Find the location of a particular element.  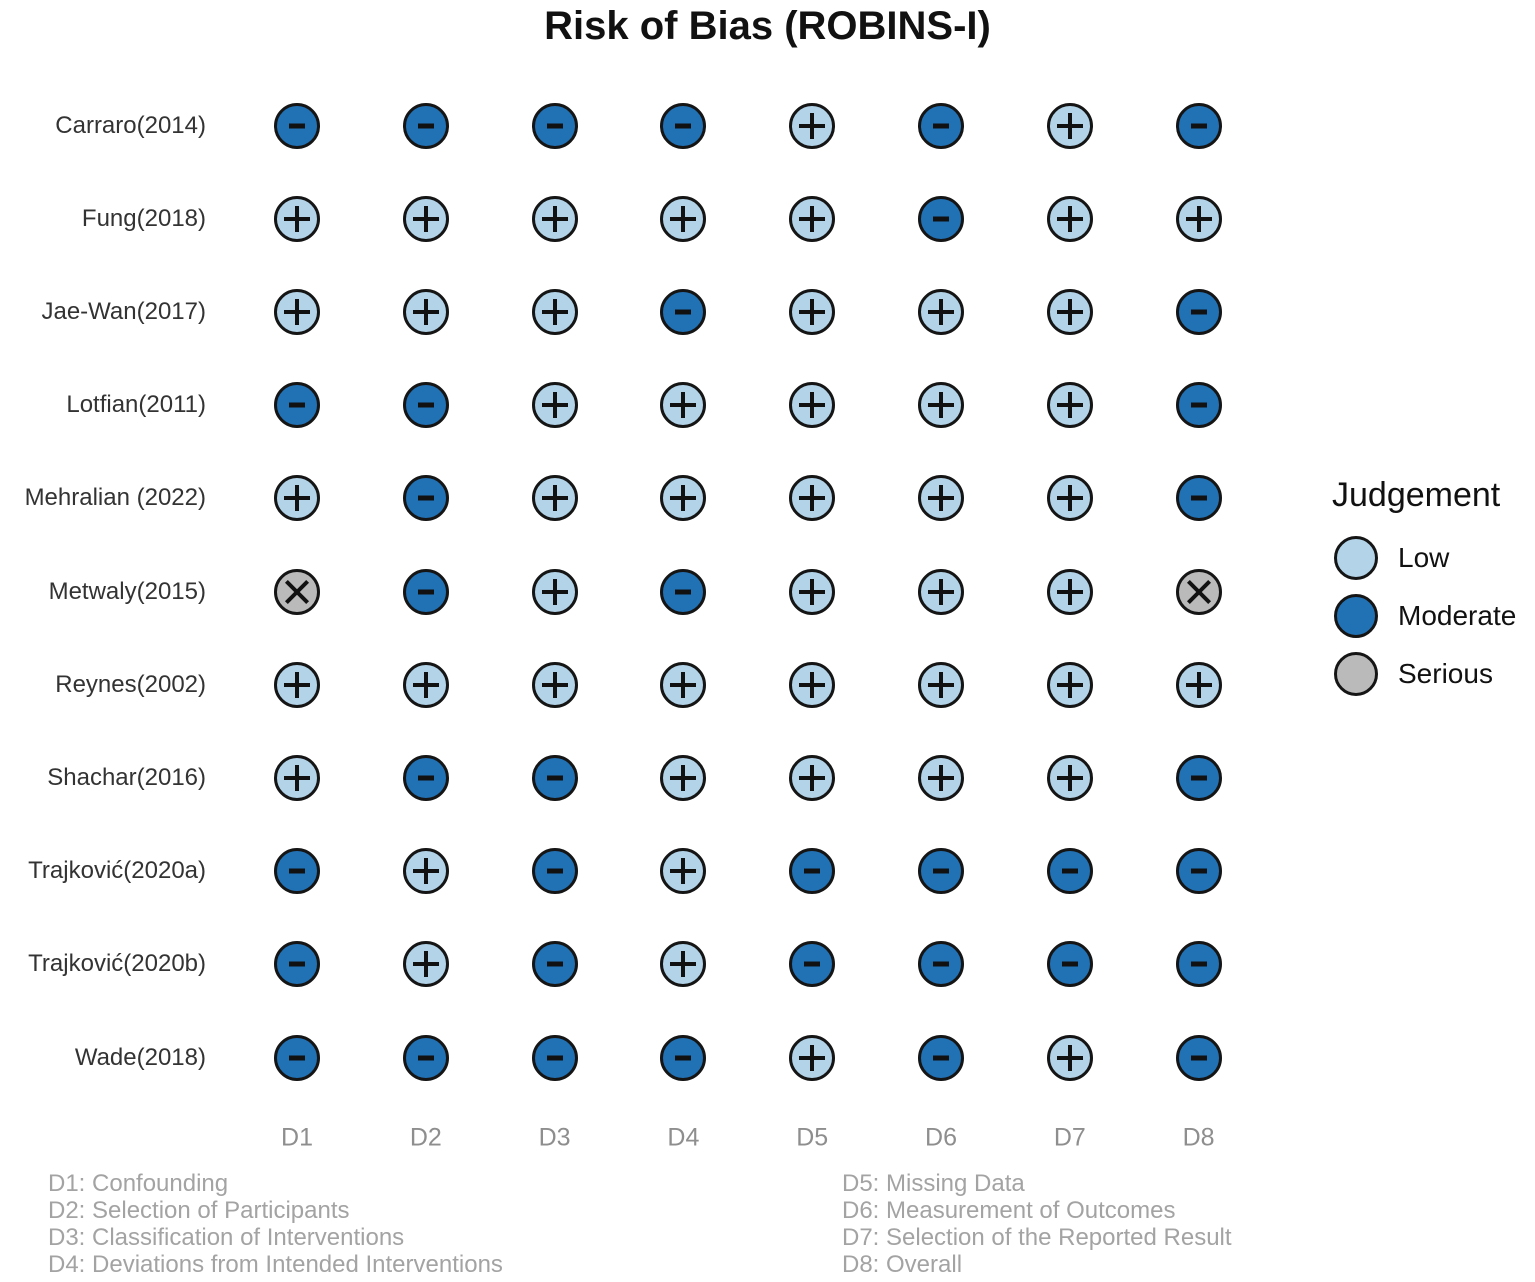

legend: Judgement Low Moderate Serious is located at coordinates (1433, 596).